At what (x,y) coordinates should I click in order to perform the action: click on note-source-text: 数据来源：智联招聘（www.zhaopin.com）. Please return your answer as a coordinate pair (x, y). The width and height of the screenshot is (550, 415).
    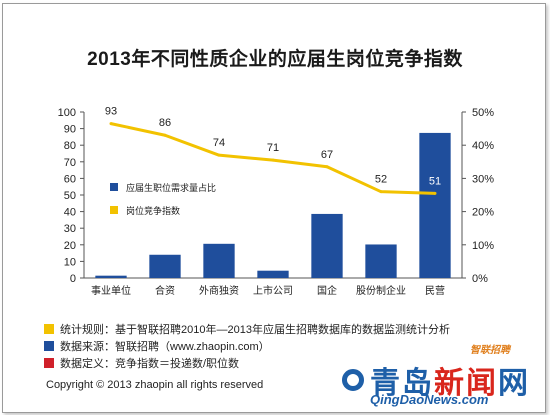
    Looking at the image, I should click on (165, 346).